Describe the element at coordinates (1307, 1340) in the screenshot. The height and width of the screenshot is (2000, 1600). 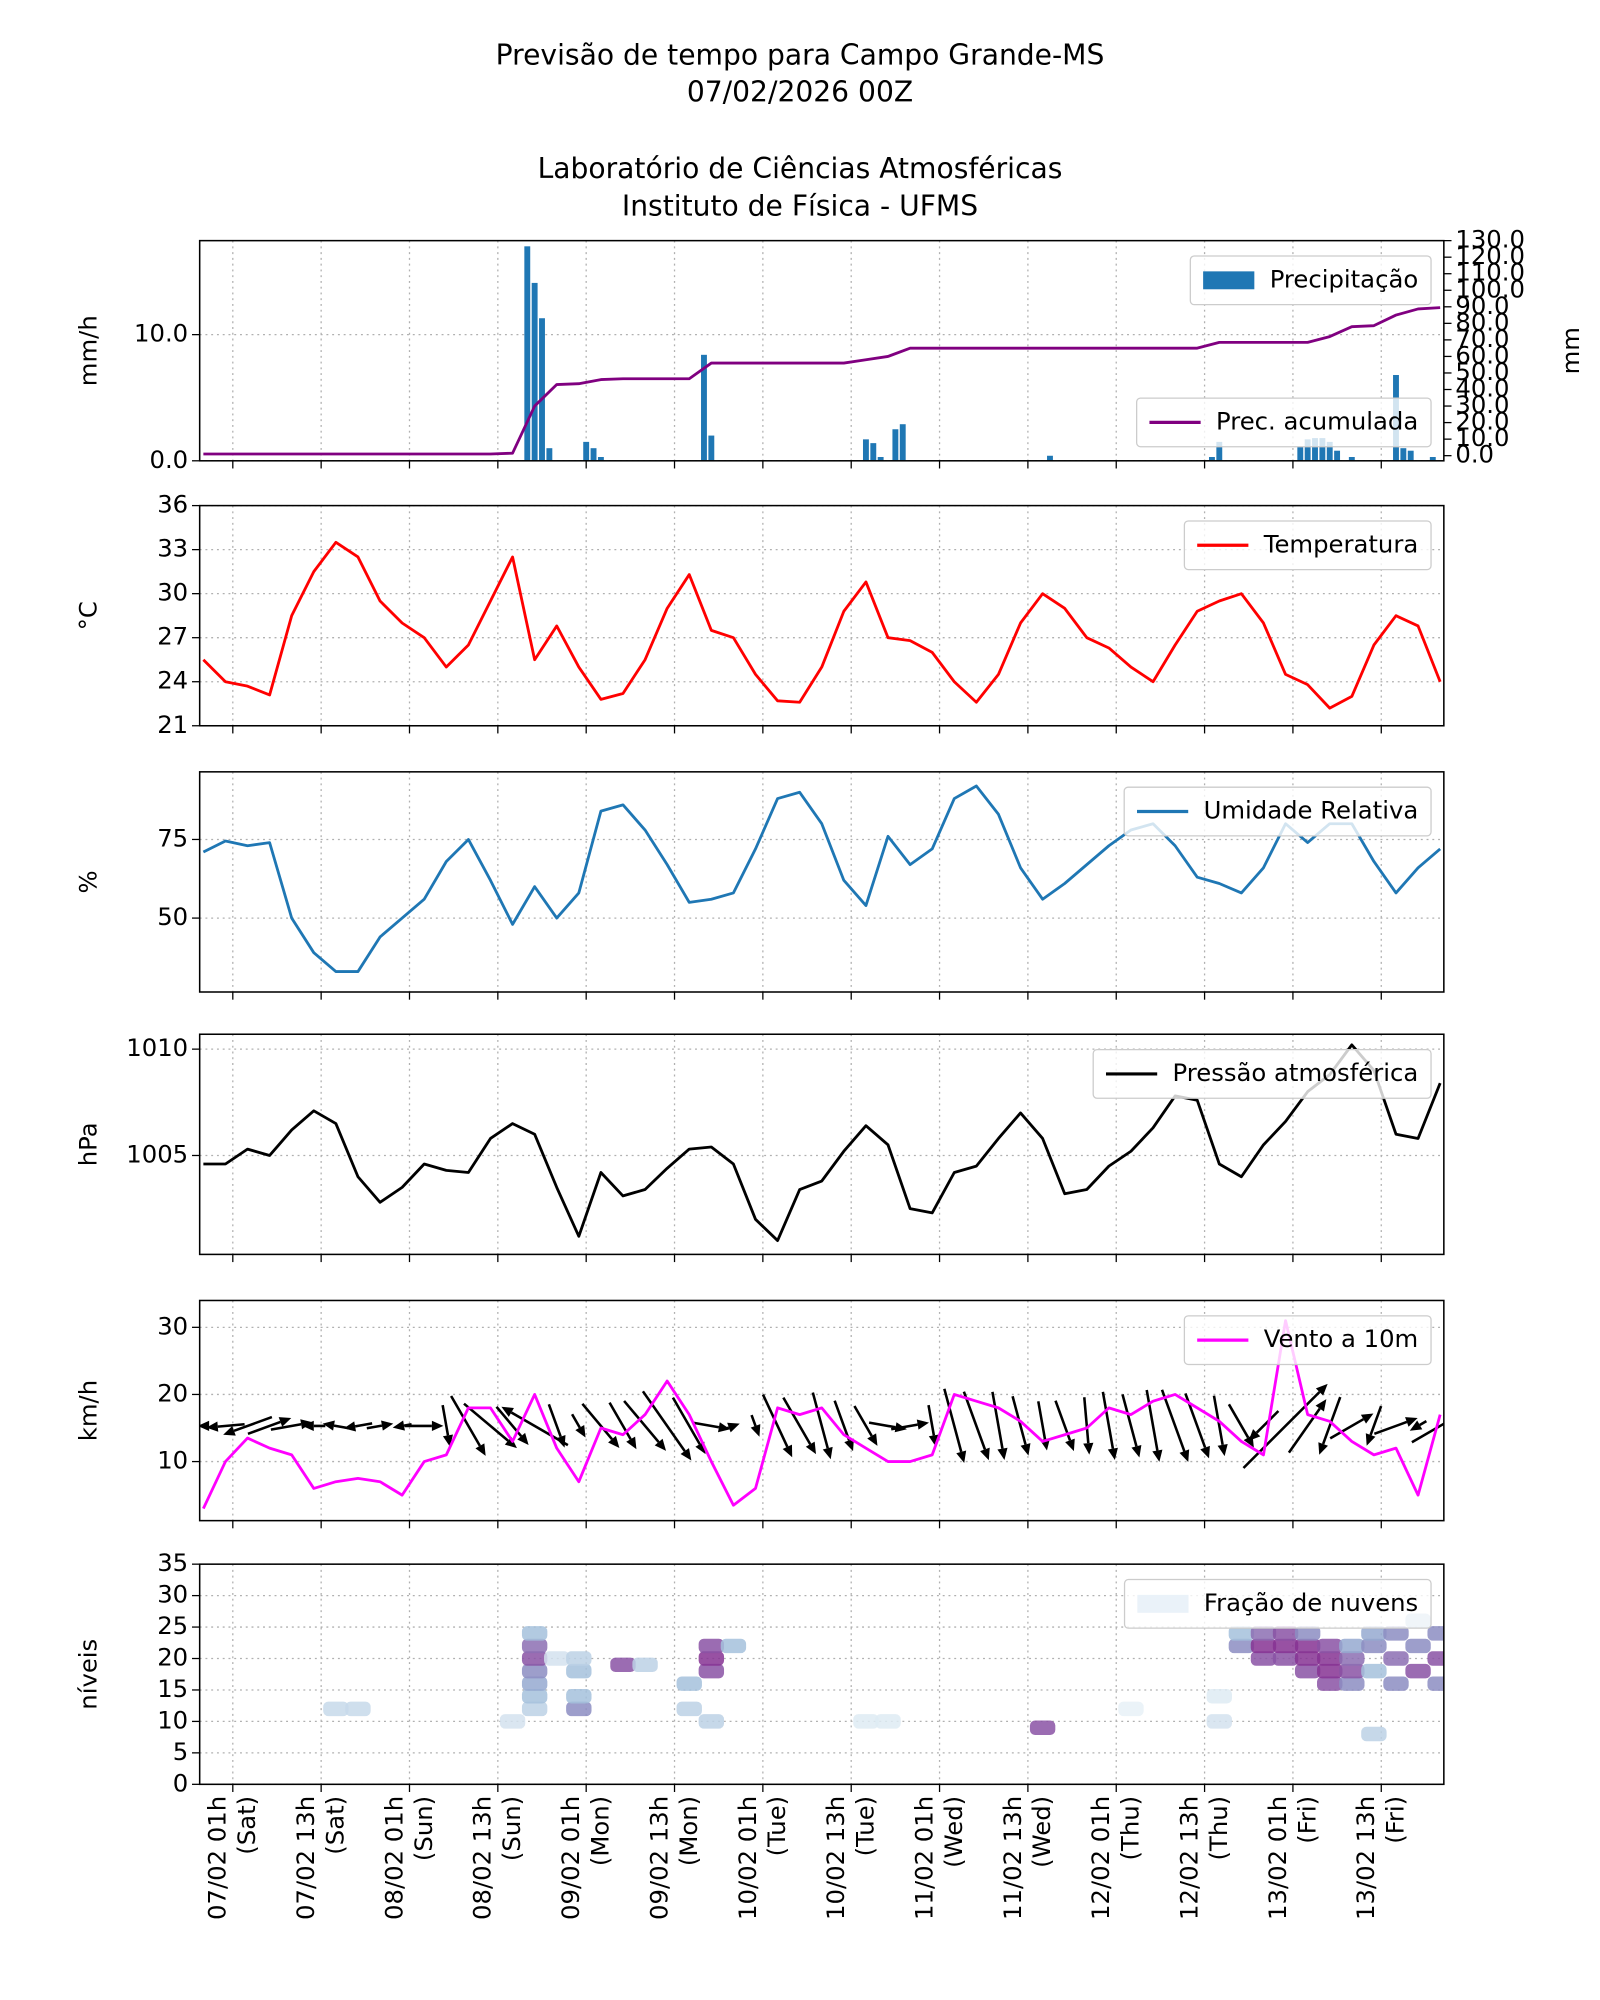
I see `legend: Vento a 10m` at that location.